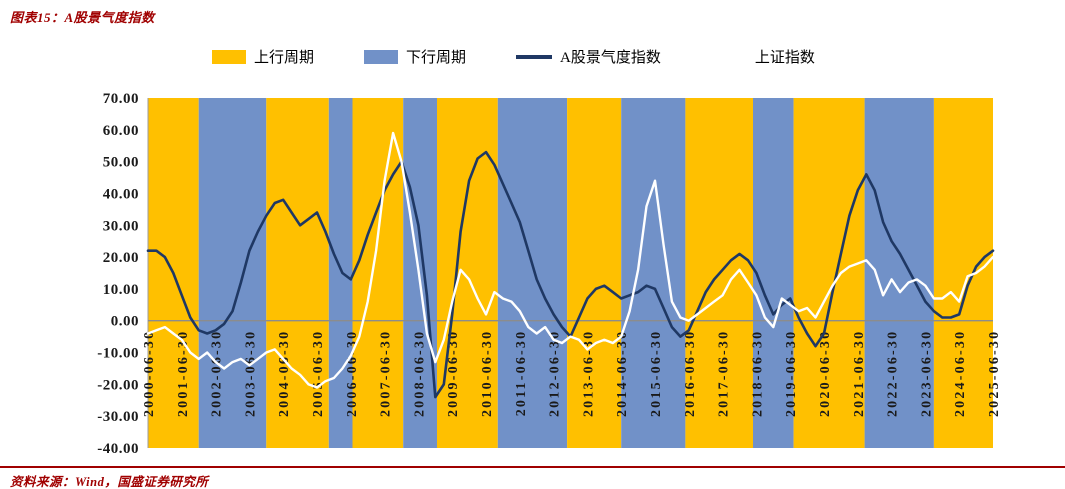  Describe the element at coordinates (728, 56) in the screenshot. I see `sse-line-swatch` at that location.